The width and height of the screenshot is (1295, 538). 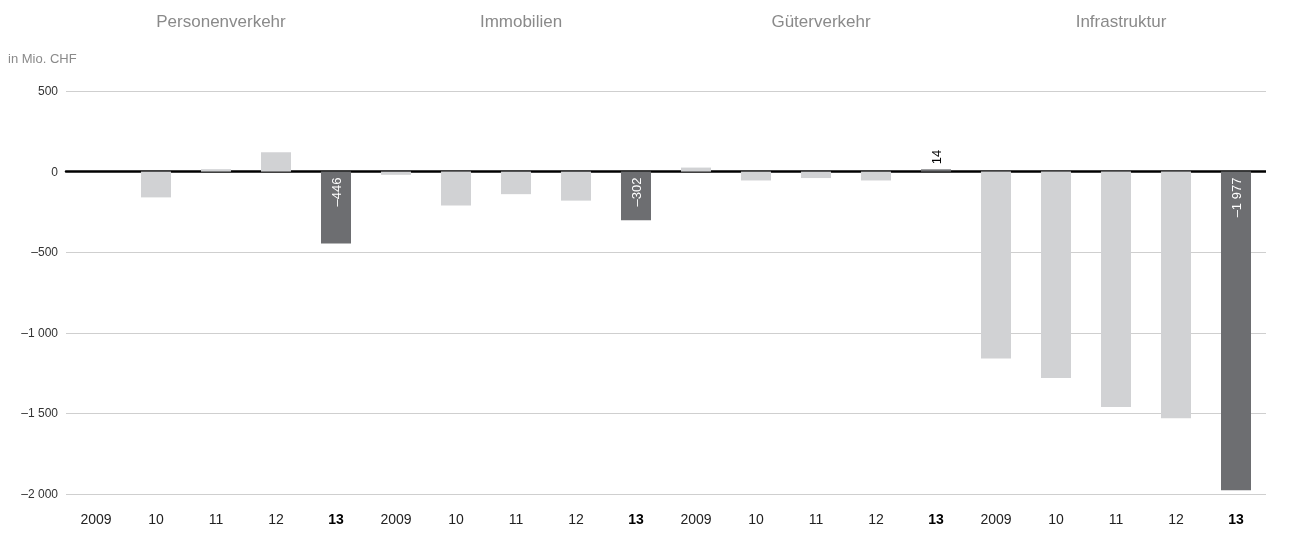 I want to click on y-tick-label: –2 000, so click(x=40, y=494).